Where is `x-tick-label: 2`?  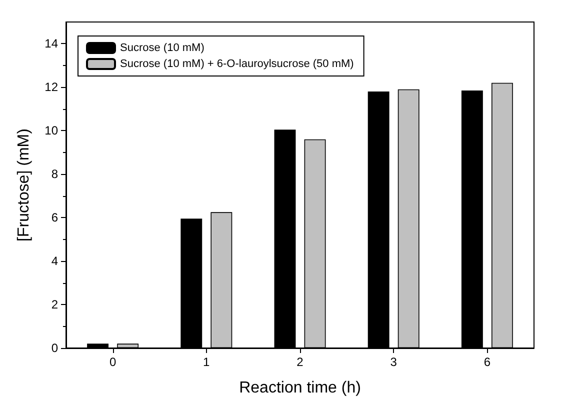
x-tick-label: 2 is located at coordinates (300, 362).